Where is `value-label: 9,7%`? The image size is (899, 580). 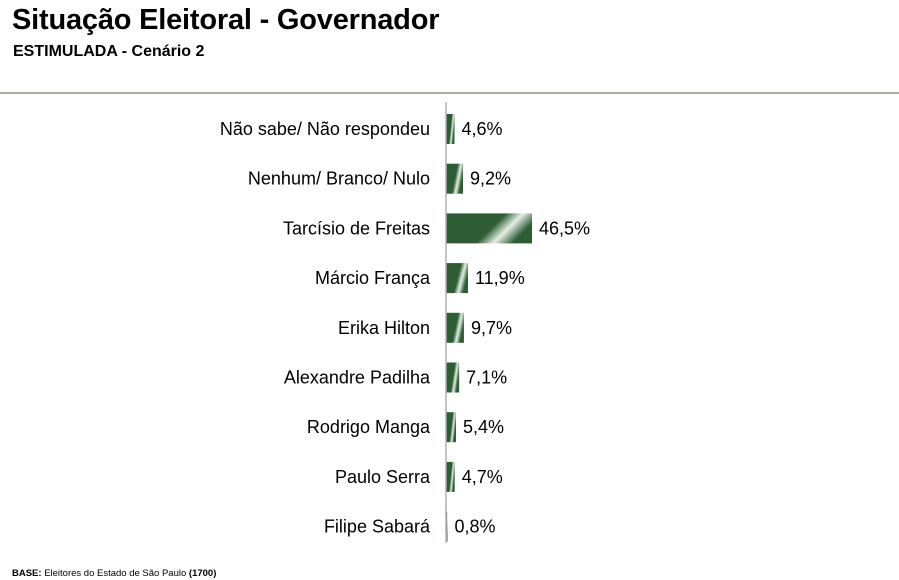 value-label: 9,7% is located at coordinates (491, 328).